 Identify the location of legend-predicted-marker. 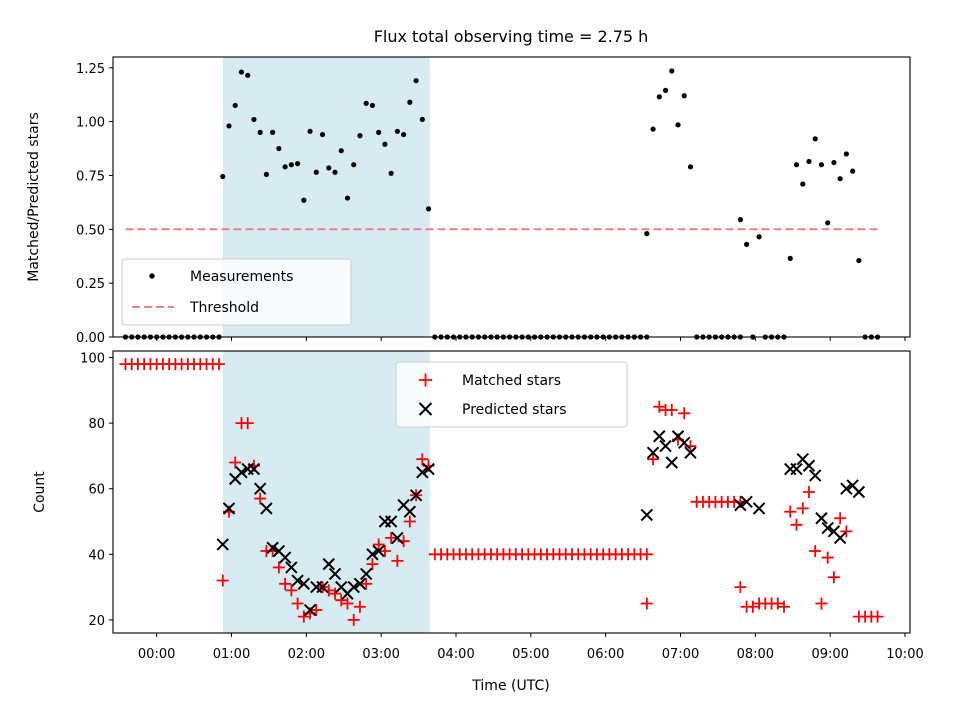
(425, 409).